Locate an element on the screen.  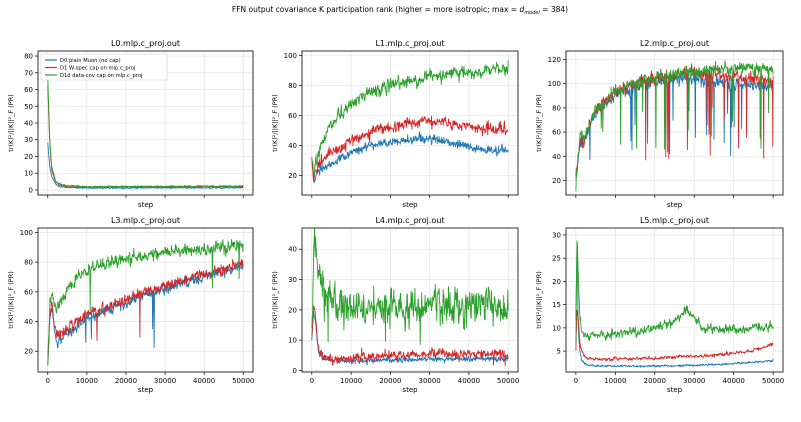
y-tick-label: 5 is located at coordinates (559, 352).